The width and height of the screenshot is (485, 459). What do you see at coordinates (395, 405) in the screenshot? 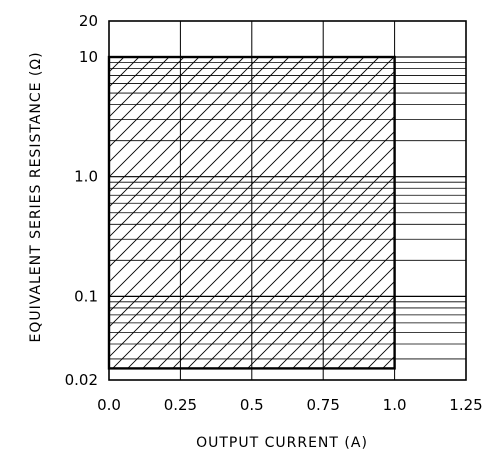
I see `x-tick-label: 1.0` at bounding box center [395, 405].